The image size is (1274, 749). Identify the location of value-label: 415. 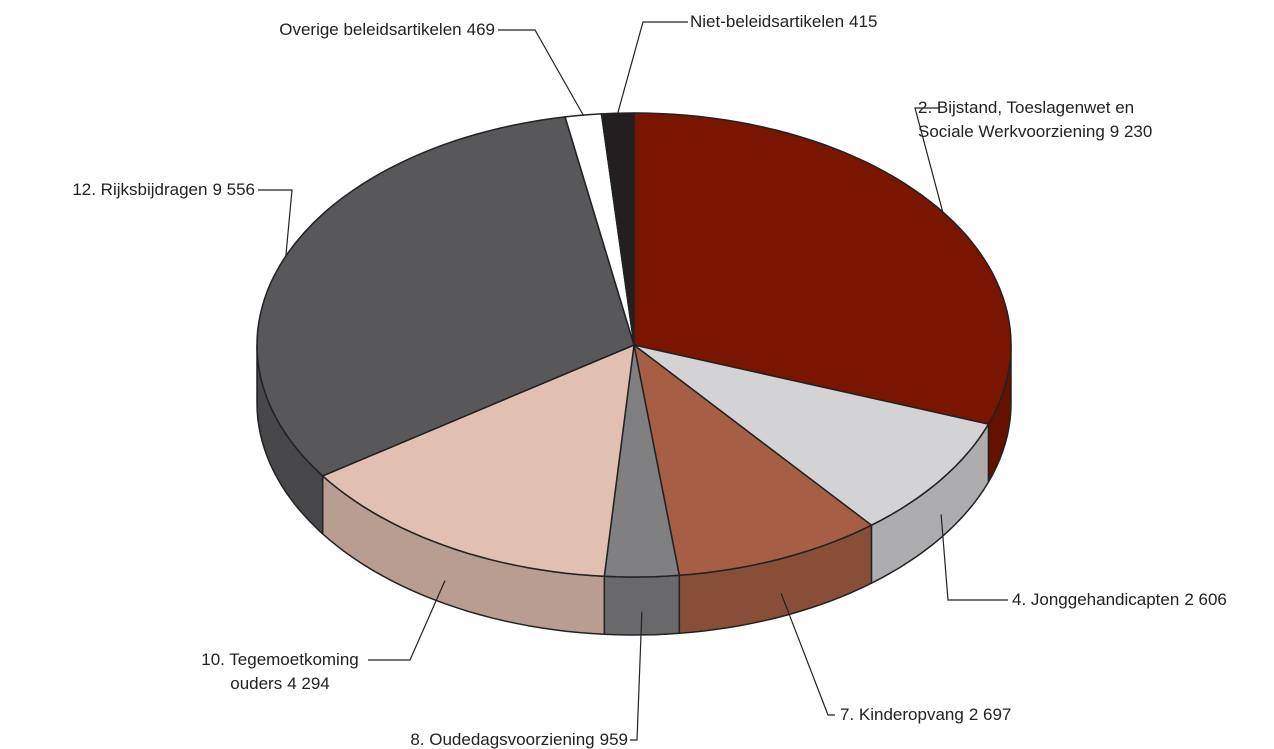
(863, 21).